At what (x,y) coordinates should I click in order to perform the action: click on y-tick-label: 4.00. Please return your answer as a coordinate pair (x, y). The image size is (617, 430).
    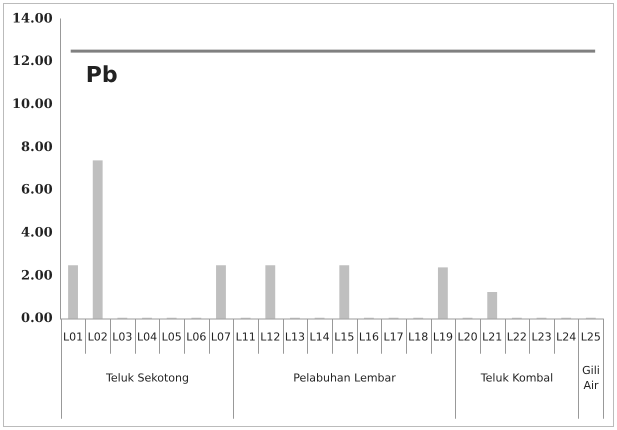
    Looking at the image, I should click on (37, 233).